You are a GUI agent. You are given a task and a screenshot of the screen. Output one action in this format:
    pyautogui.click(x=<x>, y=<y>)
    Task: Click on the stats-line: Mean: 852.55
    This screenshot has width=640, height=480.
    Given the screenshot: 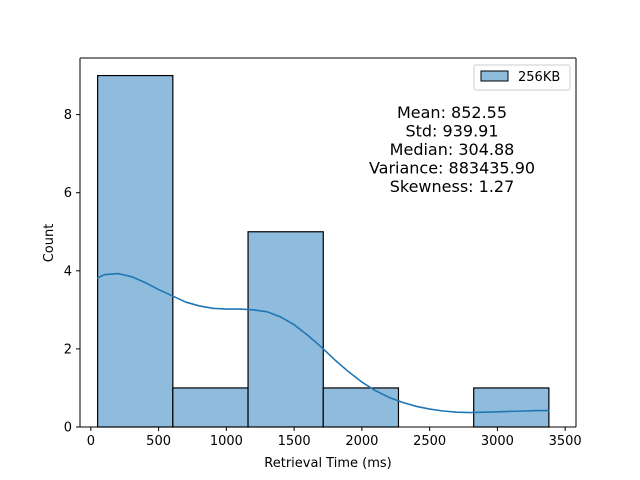 What is the action you would take?
    pyautogui.click(x=452, y=112)
    